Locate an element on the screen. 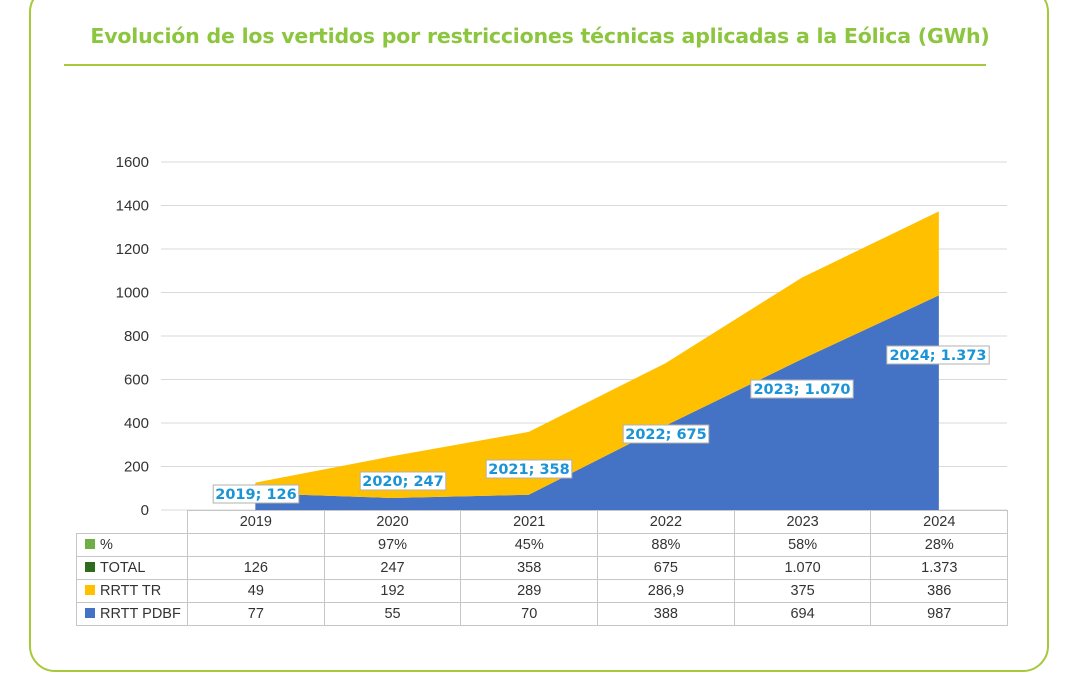 This screenshot has height=675, width=1080. table-row: % 97% 45% 88% 58% 28% is located at coordinates (542, 545).